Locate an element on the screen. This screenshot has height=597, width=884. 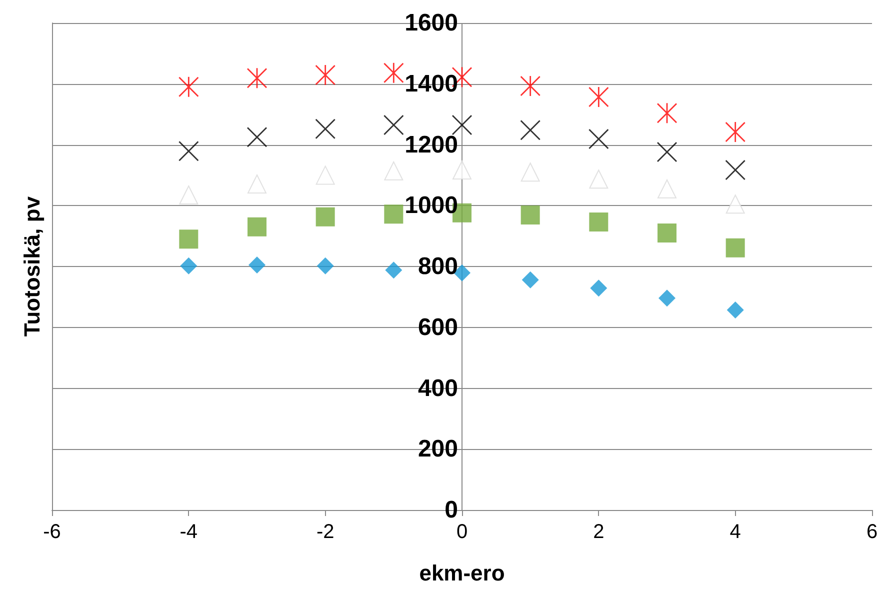
x-axis-title: ekm-ero is located at coordinates (462, 573).